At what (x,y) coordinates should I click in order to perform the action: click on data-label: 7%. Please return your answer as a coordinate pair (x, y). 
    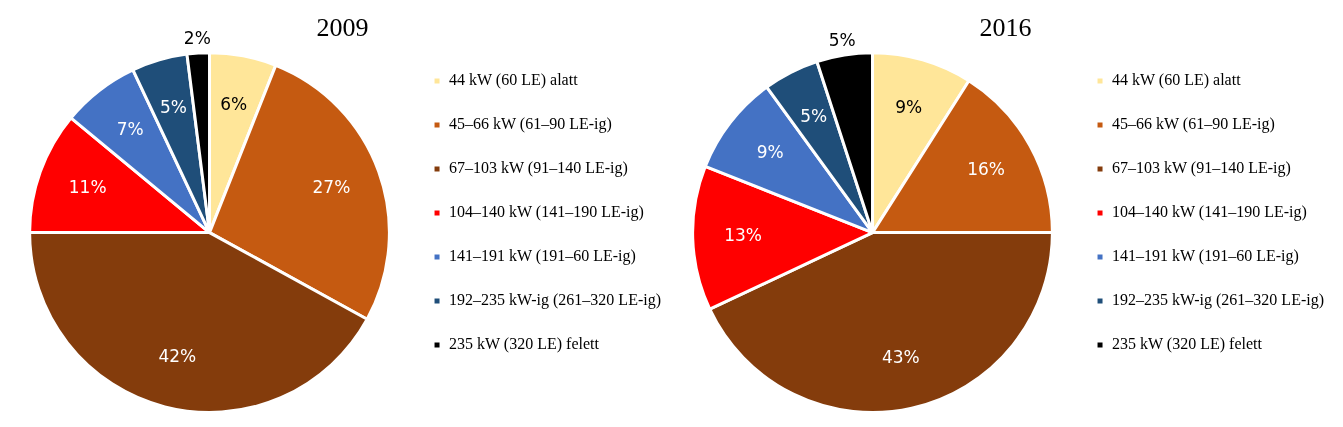
    Looking at the image, I should click on (130, 128).